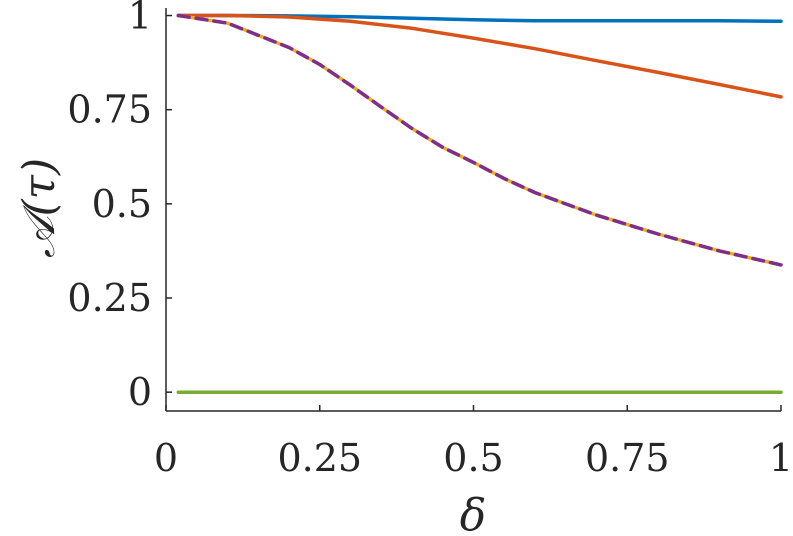 This screenshot has height=536, width=793. What do you see at coordinates (166, 458) in the screenshot?
I see `x-tick-label: 0` at bounding box center [166, 458].